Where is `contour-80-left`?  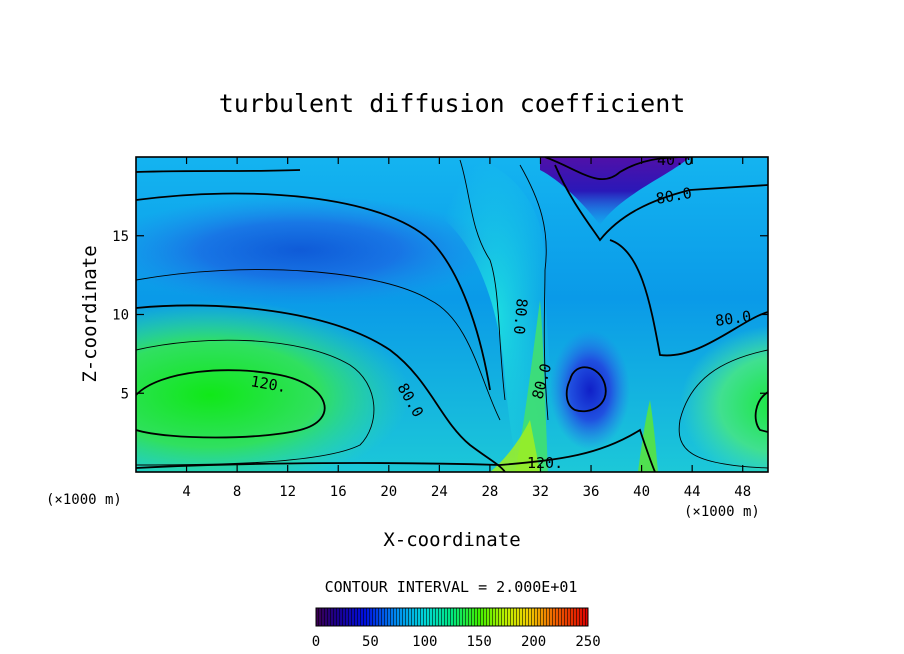 contour-80-left is located at coordinates (321, 388).